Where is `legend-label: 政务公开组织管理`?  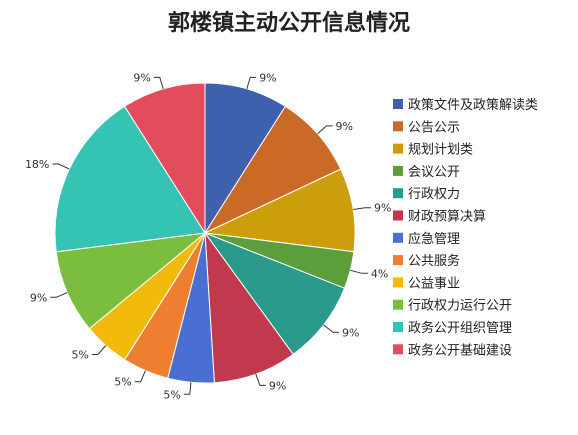
legend-label: 政务公开组织管理 is located at coordinates (460, 328).